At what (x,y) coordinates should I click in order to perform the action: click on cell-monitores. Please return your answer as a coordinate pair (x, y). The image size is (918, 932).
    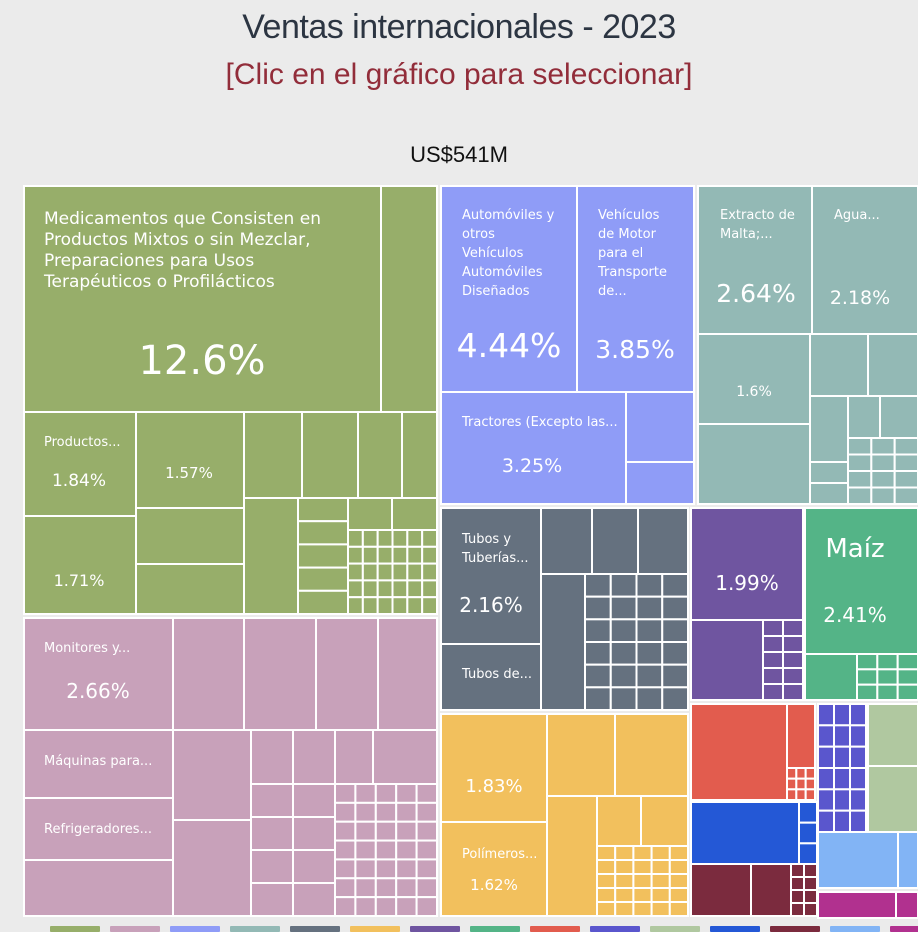
    Looking at the image, I should click on (98, 674).